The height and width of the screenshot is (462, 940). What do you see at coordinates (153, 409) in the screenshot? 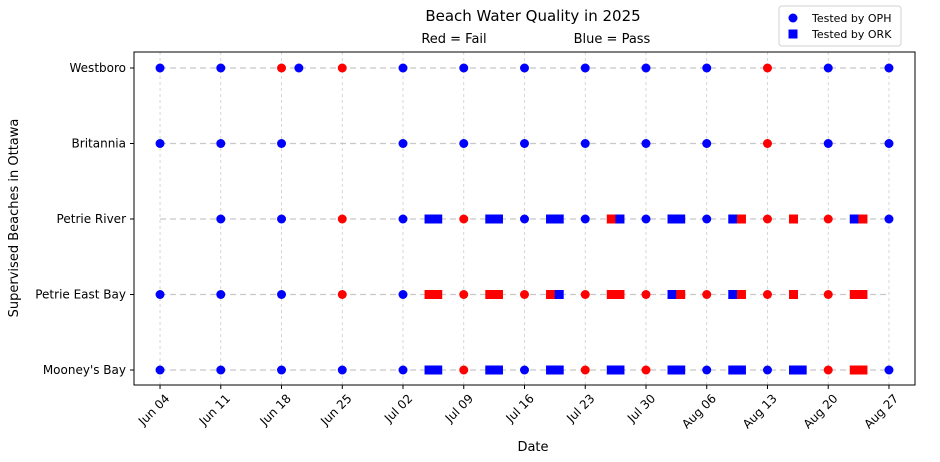
I see `x-tick-label: Jun 04` at bounding box center [153, 409].